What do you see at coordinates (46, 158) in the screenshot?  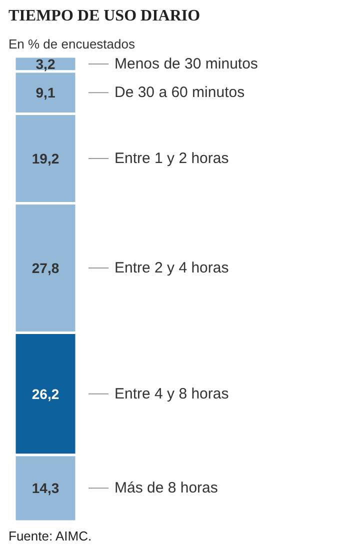 I see `data-label: 19,2` at bounding box center [46, 158].